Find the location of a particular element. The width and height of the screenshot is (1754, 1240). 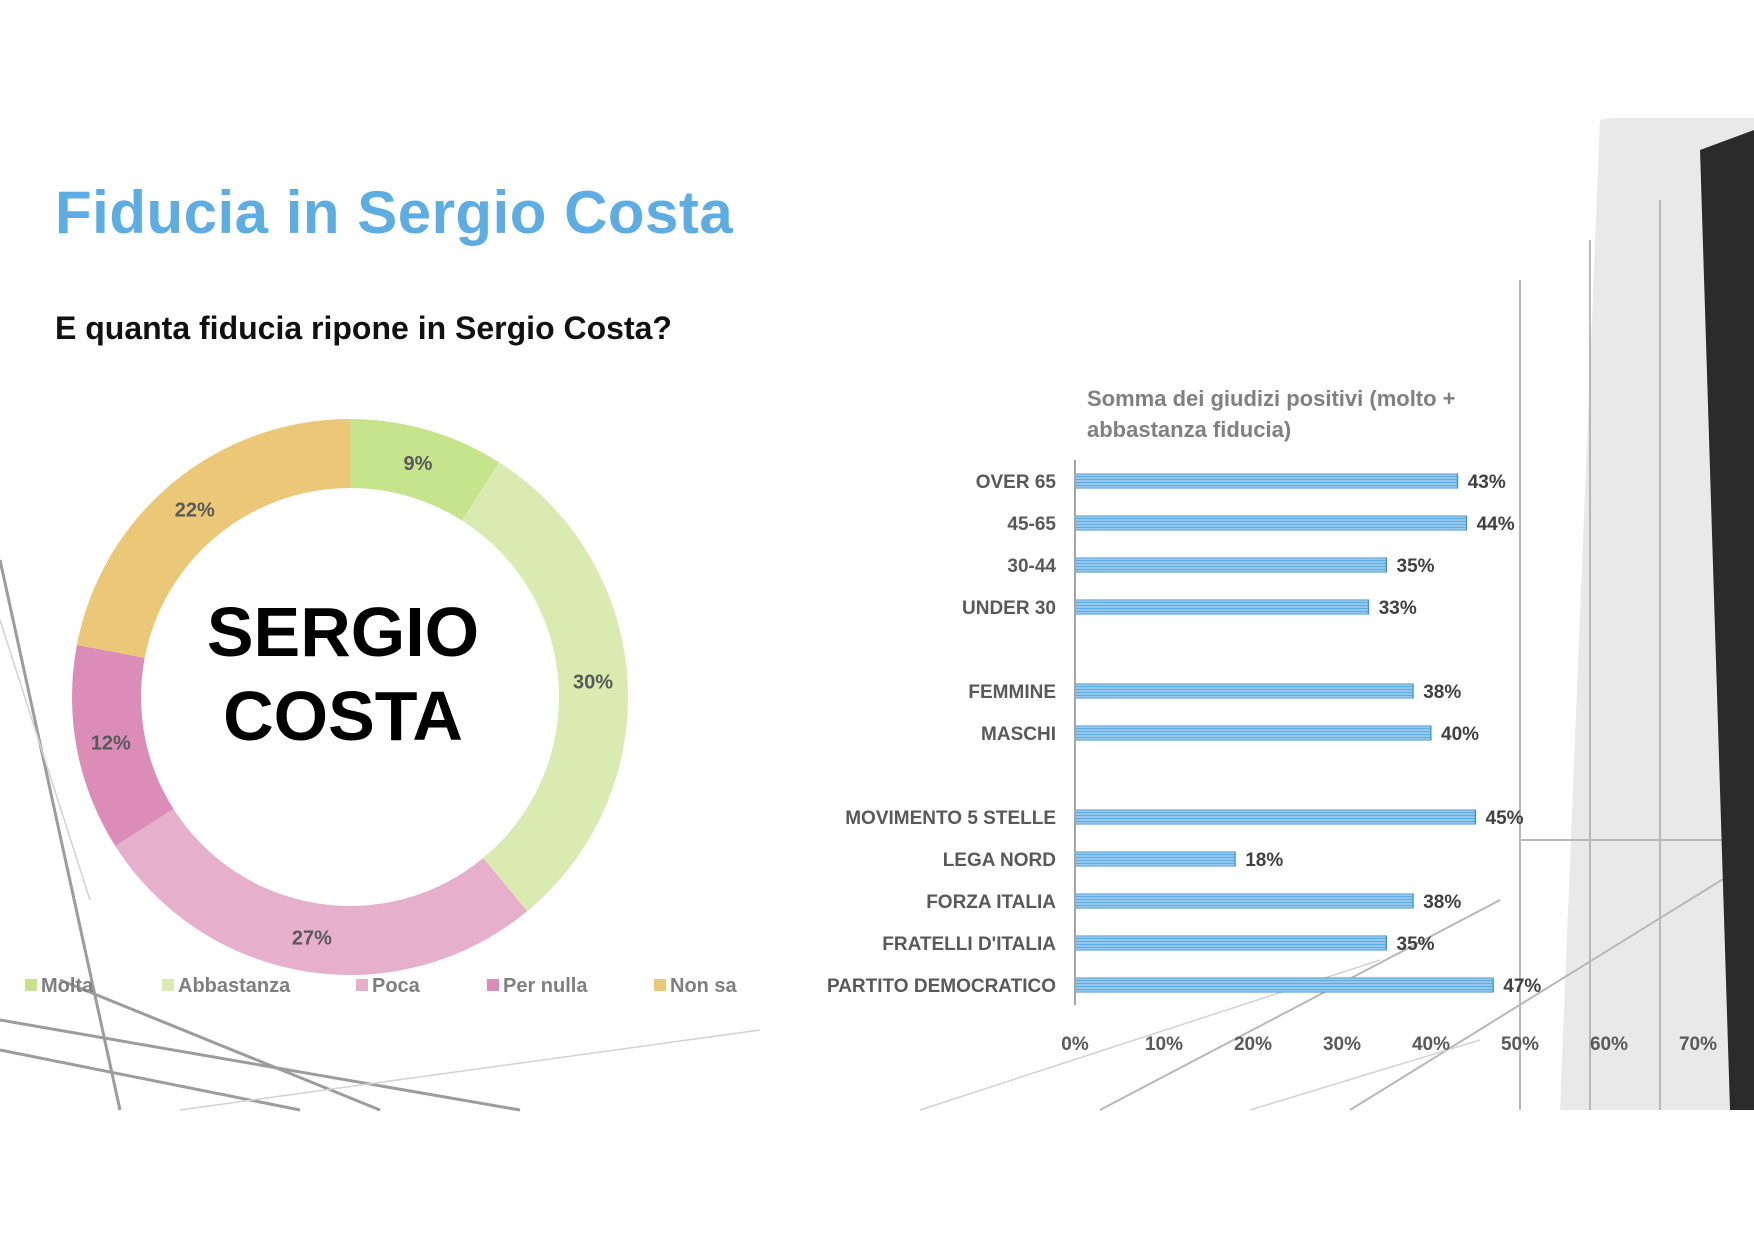

legend-item-molta: Molta is located at coordinates (59, 986).